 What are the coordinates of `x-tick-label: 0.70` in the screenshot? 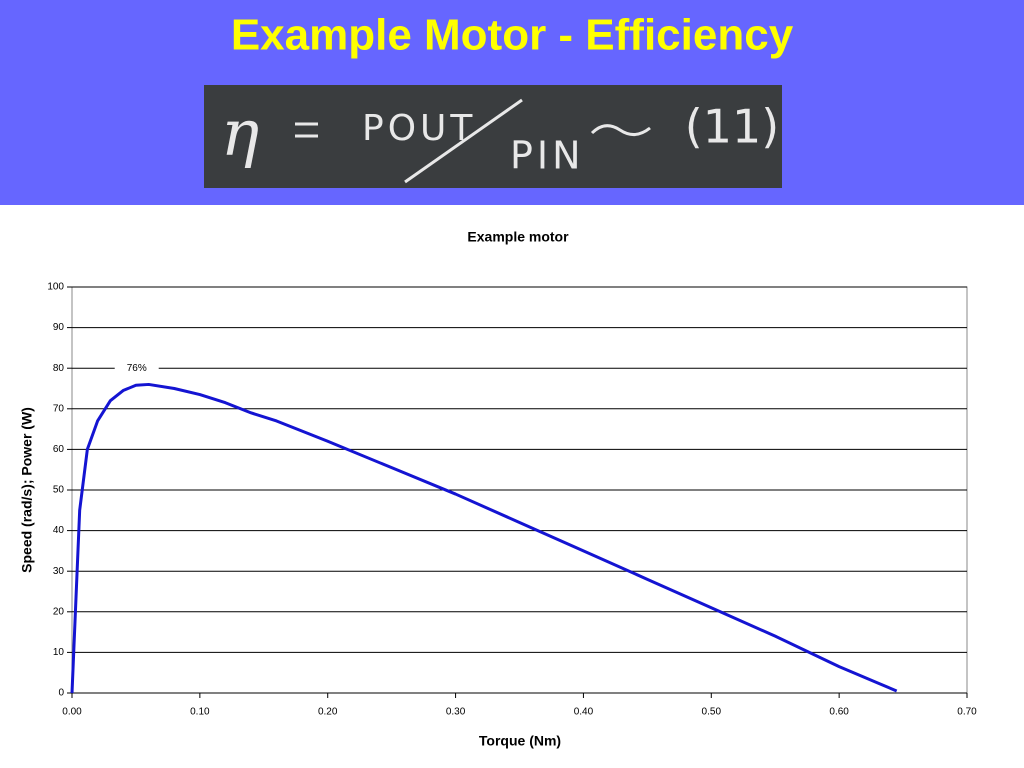 It's located at (967, 712).